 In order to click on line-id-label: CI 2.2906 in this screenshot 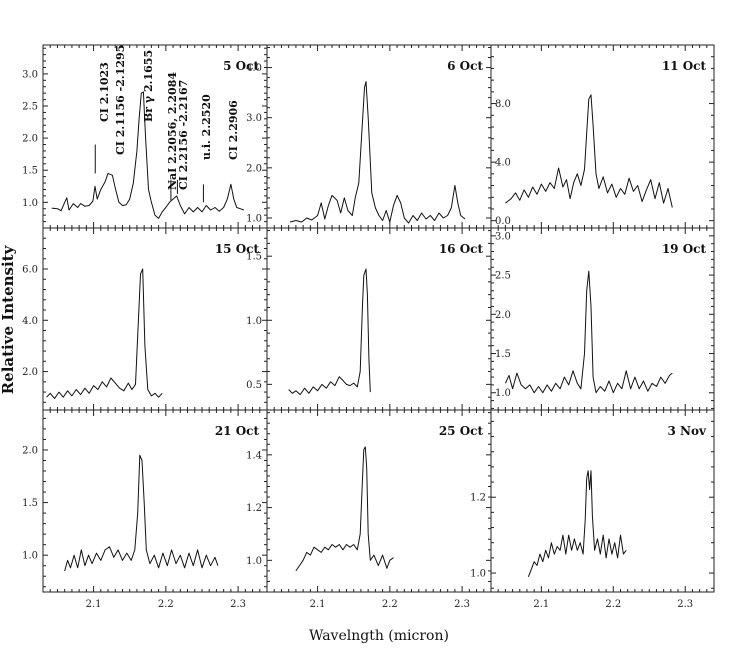, I will do `click(233, 130)`.